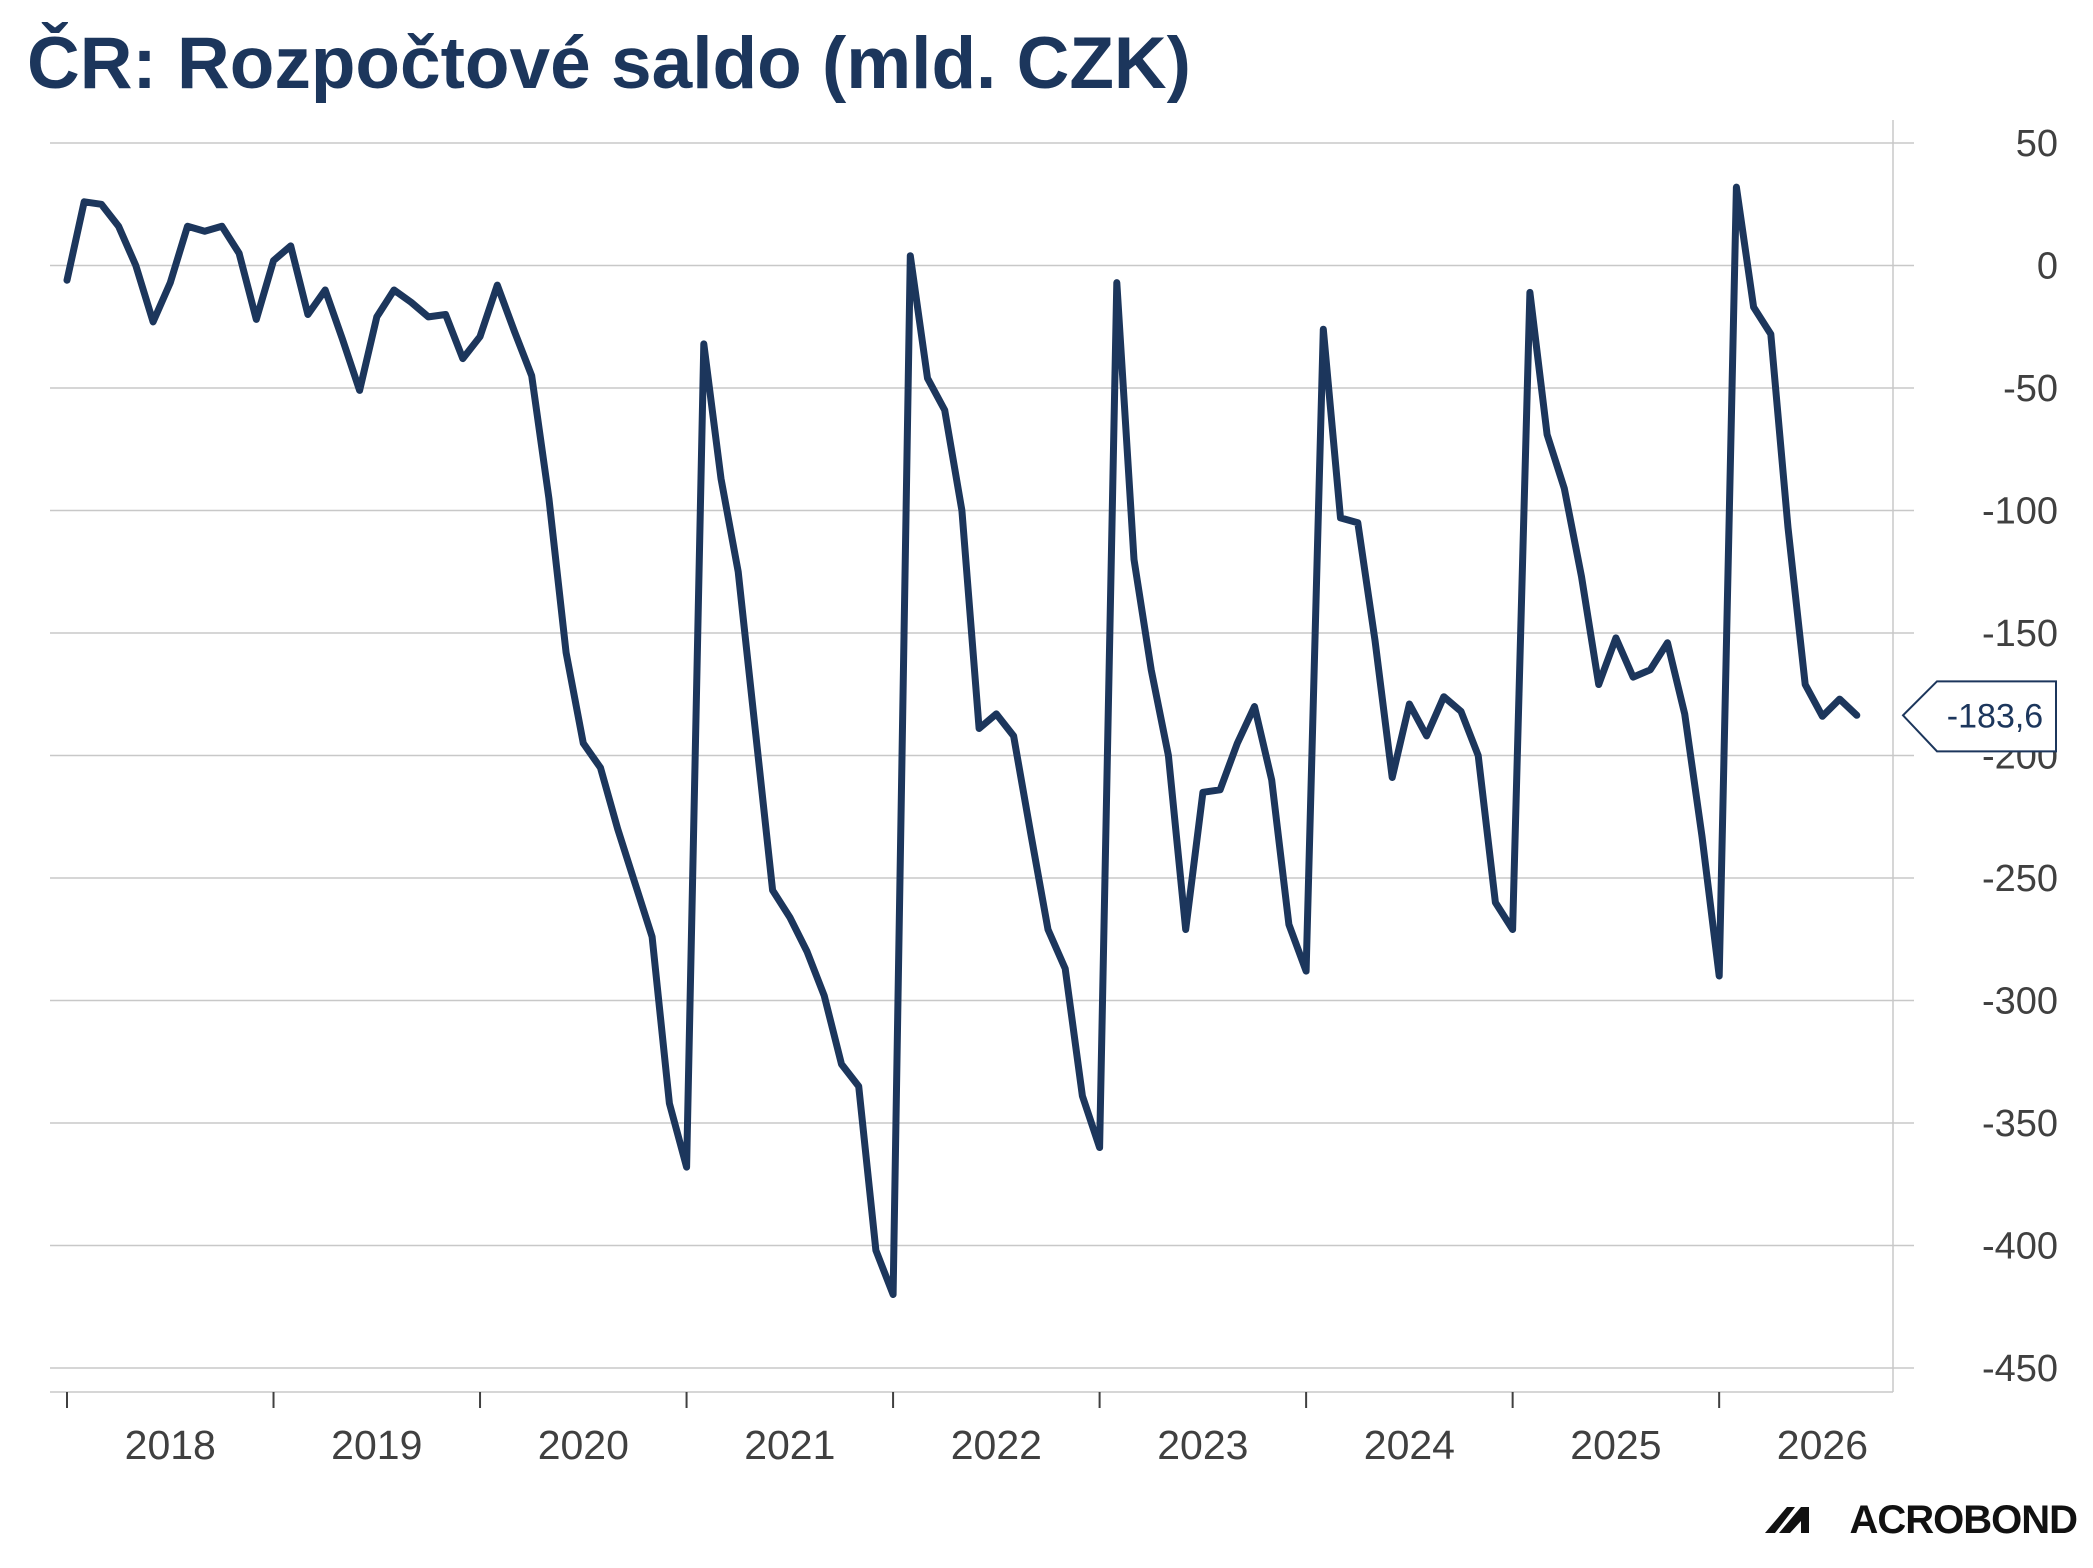 Image resolution: width=2093 pixels, height=1568 pixels. Describe the element at coordinates (1995, 716) in the screenshot. I see `last-value-text: -183,6` at that location.